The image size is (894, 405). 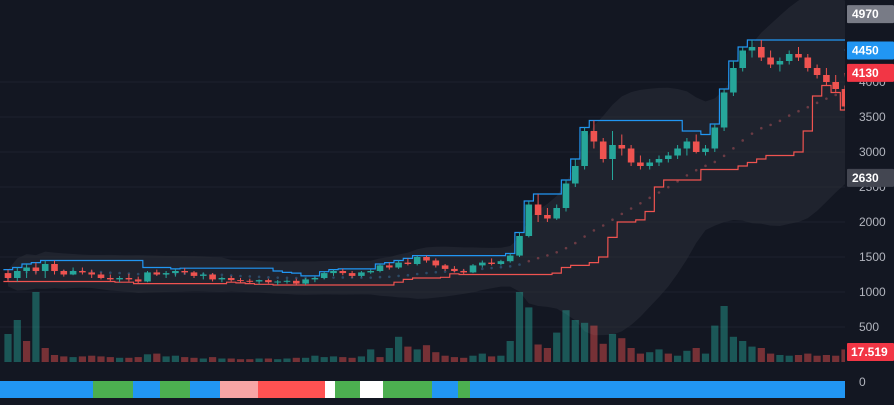 What do you see at coordinates (872, 222) in the screenshot?
I see `price-tick-label: 2000` at bounding box center [872, 222].